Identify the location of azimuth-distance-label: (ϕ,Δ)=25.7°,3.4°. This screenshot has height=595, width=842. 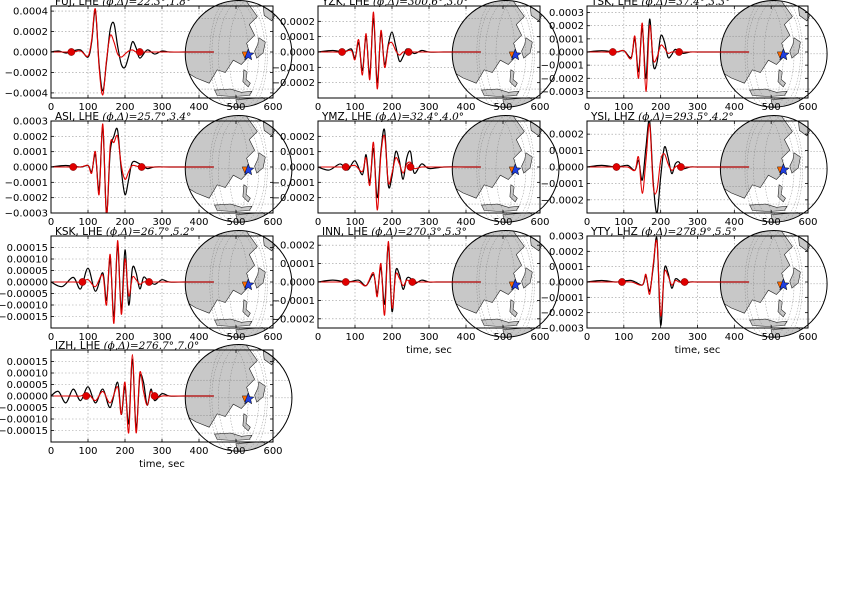
(146, 117).